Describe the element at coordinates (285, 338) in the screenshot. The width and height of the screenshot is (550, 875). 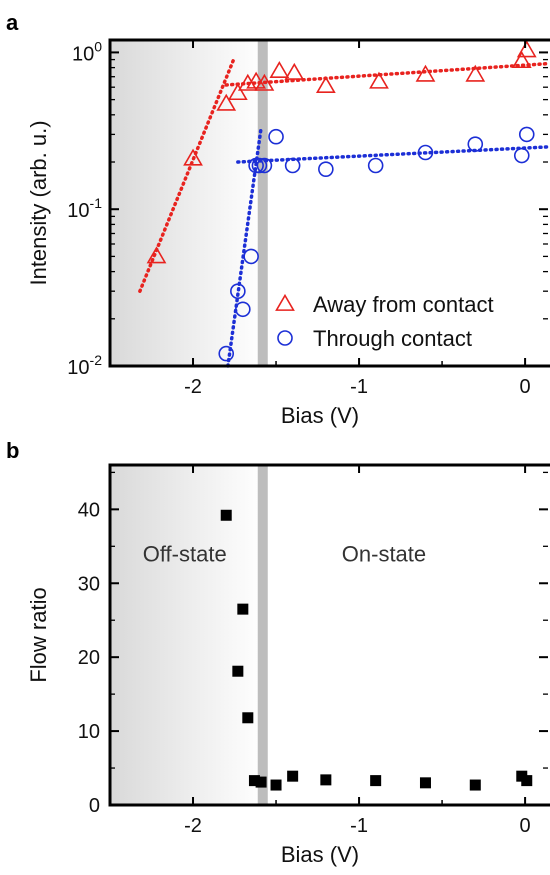
I see `legend-circle-marker` at that location.